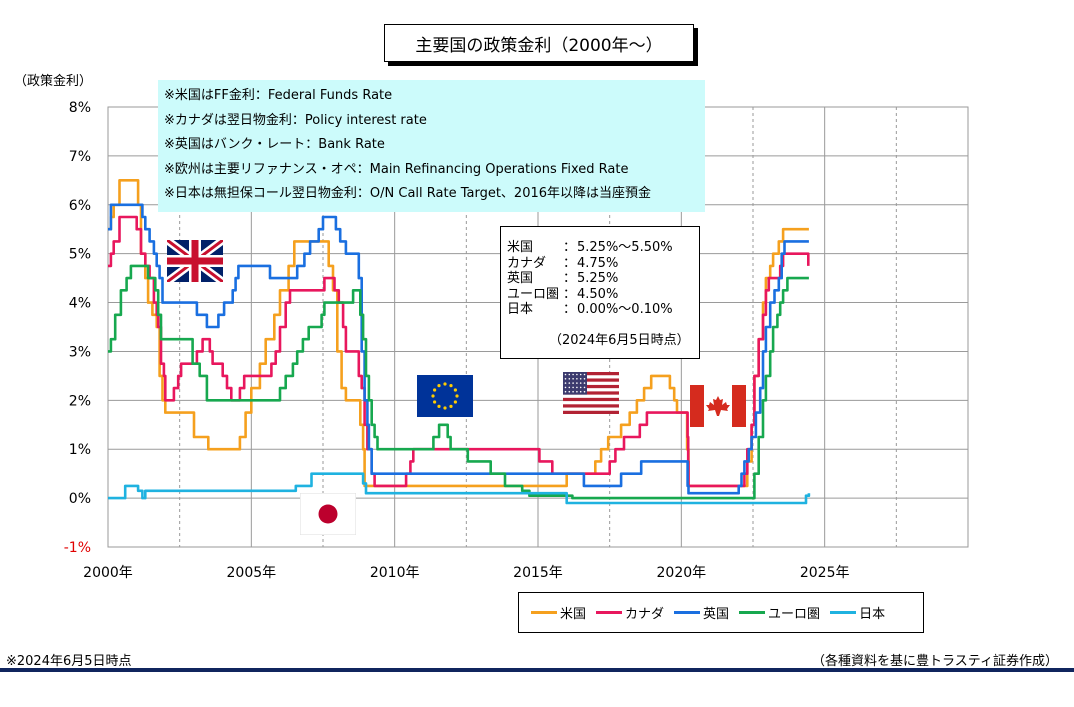  I want to click on source-note: （各種資料を基に豊トラスティ証券作成）, so click(935, 661).